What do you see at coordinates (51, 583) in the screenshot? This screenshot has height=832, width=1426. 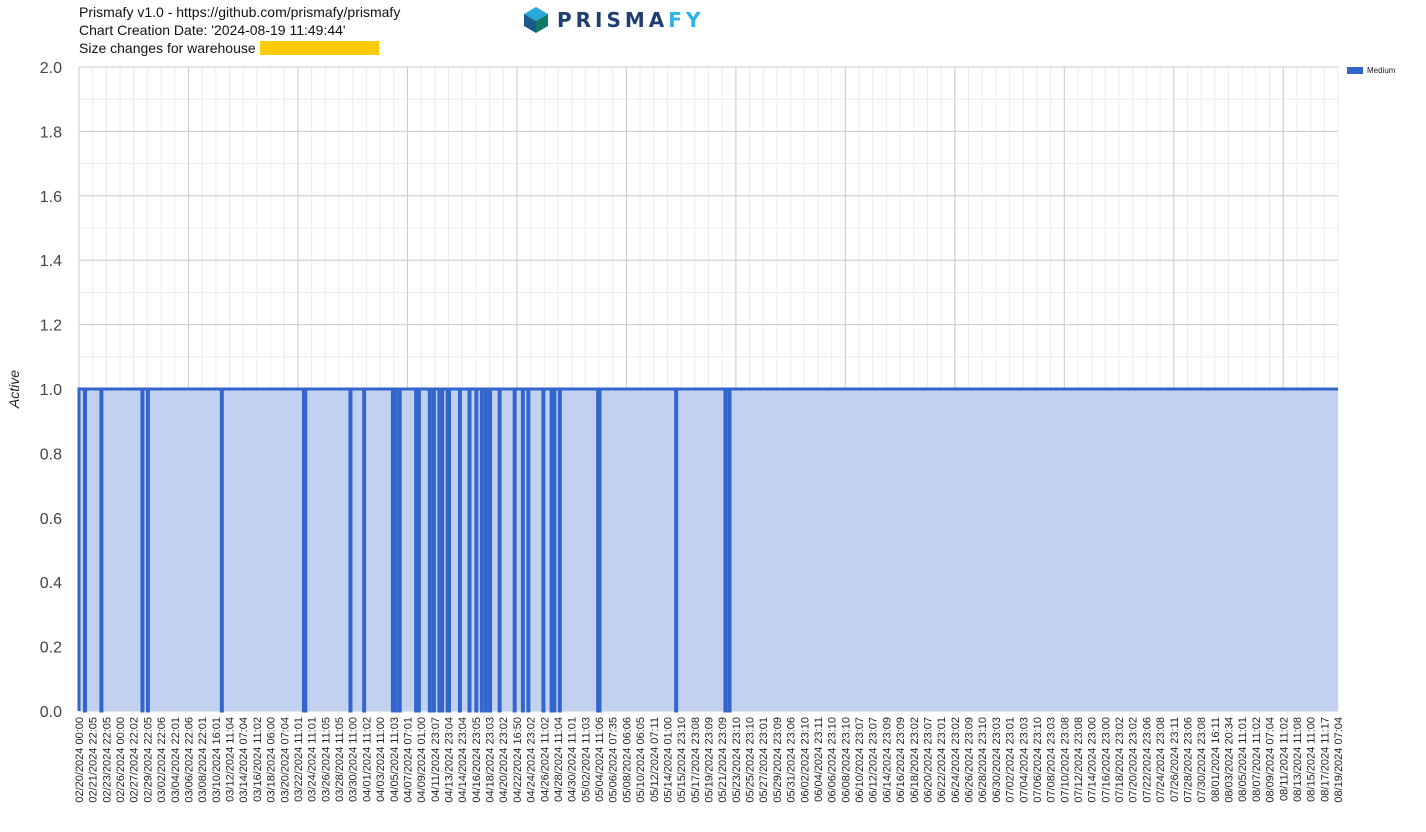 I see `y-tick-label: 0.4` at bounding box center [51, 583].